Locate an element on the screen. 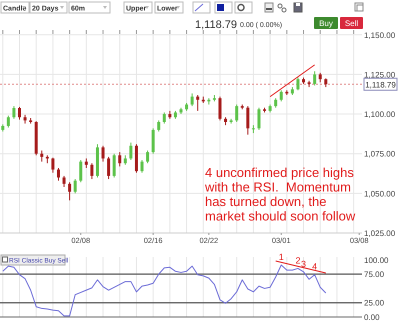 This screenshot has width=400, height=329. y-tick-label: 1,150.00 is located at coordinates (380, 35).